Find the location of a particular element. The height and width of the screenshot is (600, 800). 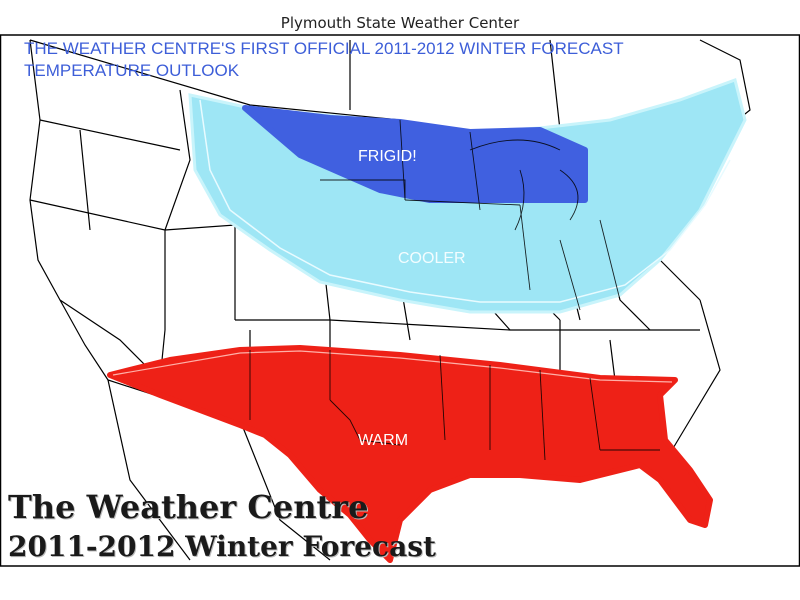

frigid-zone is located at coordinates (415, 154).